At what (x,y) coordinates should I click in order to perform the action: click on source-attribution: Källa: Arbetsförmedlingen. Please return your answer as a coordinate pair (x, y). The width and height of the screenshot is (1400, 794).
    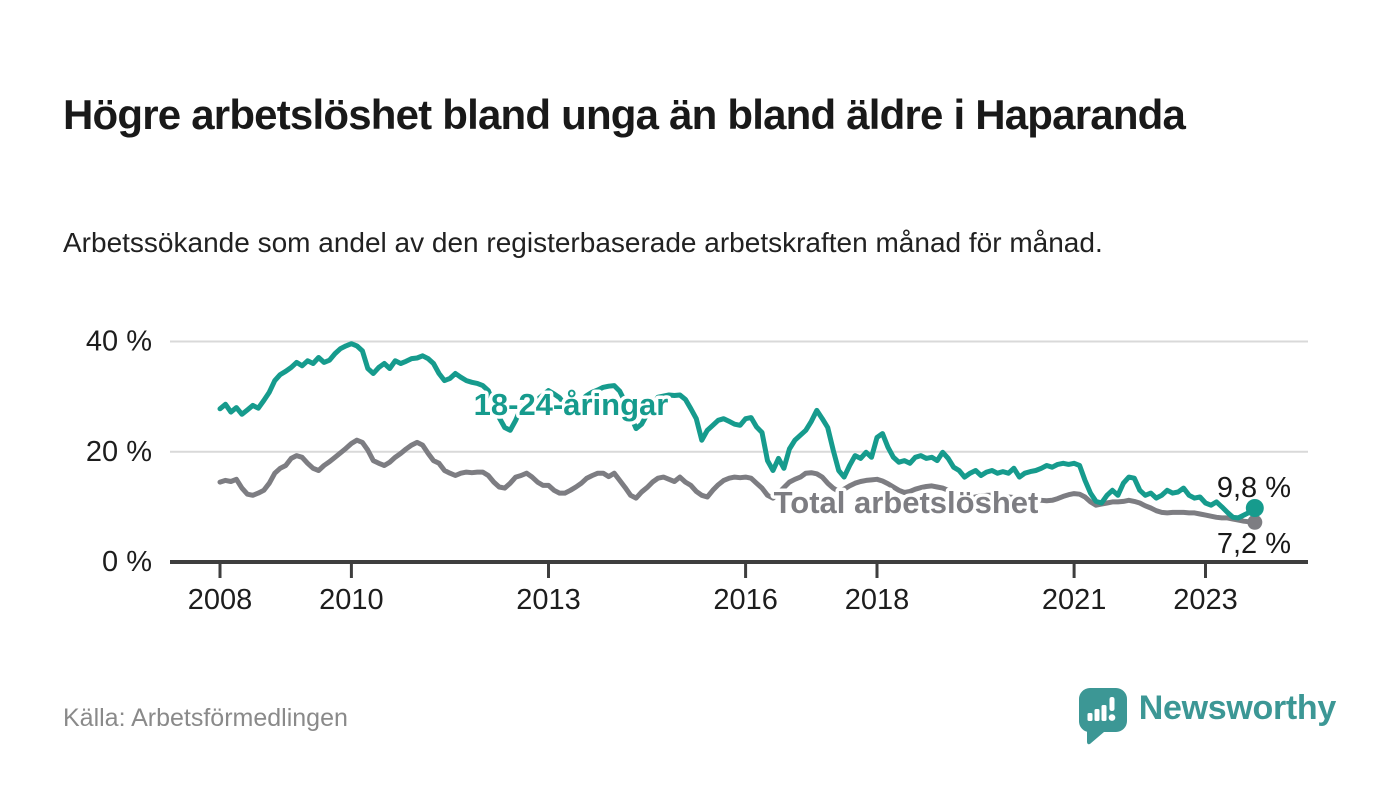
    Looking at the image, I should click on (205, 718).